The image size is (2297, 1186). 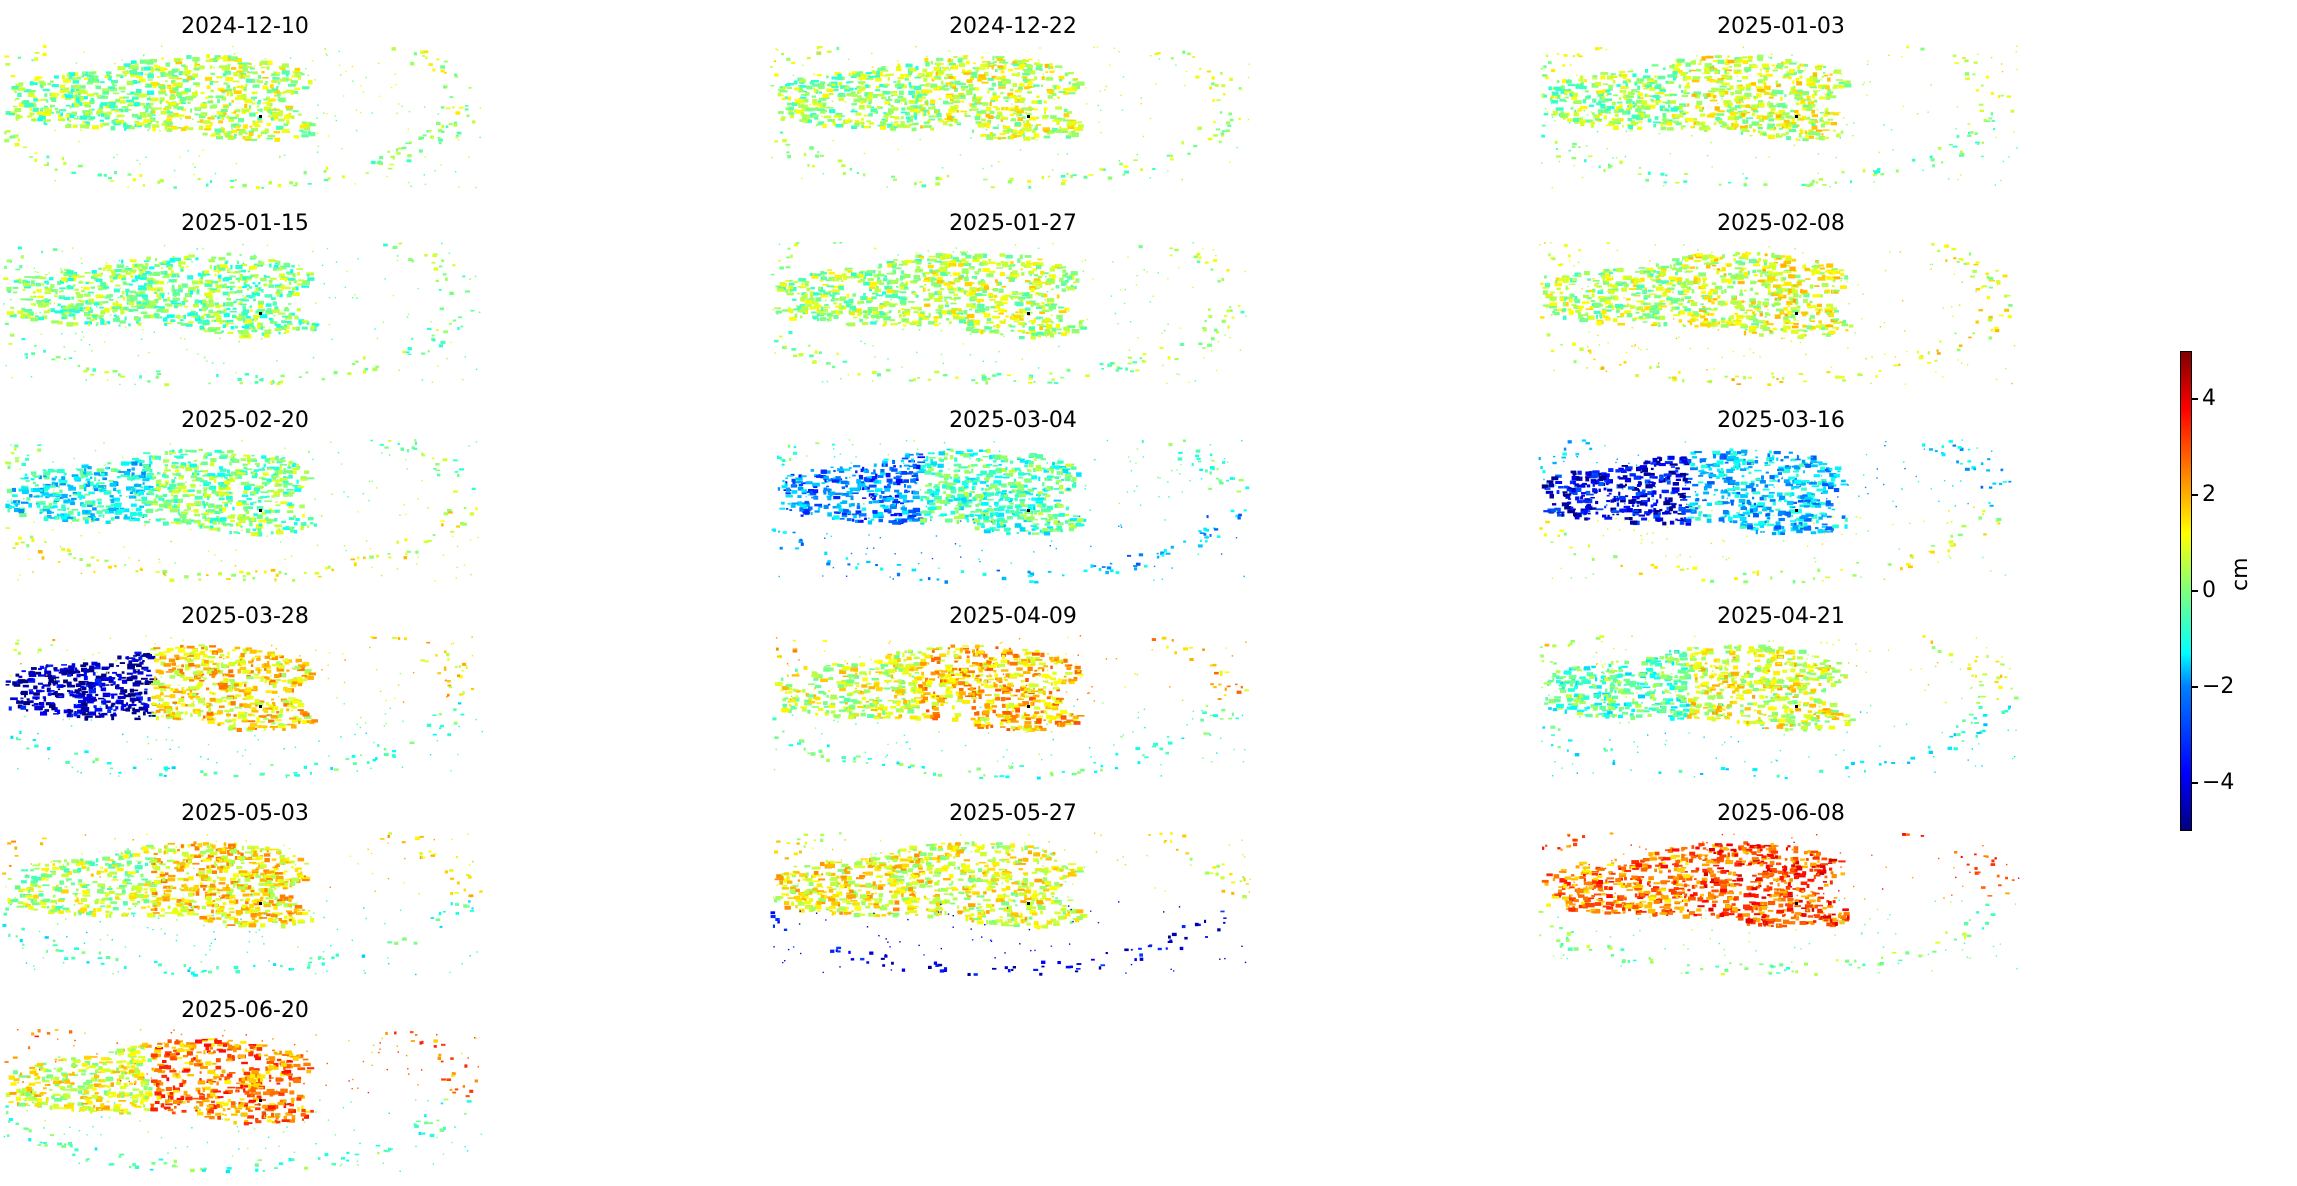 I want to click on panel-title: 2025-01-27, so click(x=1013, y=223).